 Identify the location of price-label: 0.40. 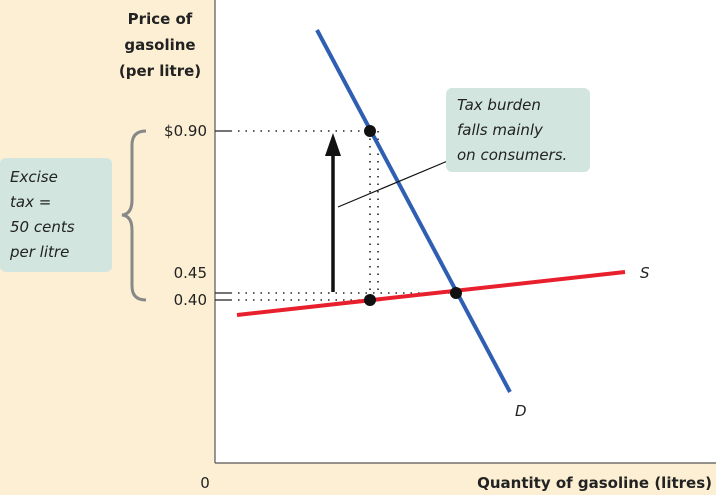
(190, 300).